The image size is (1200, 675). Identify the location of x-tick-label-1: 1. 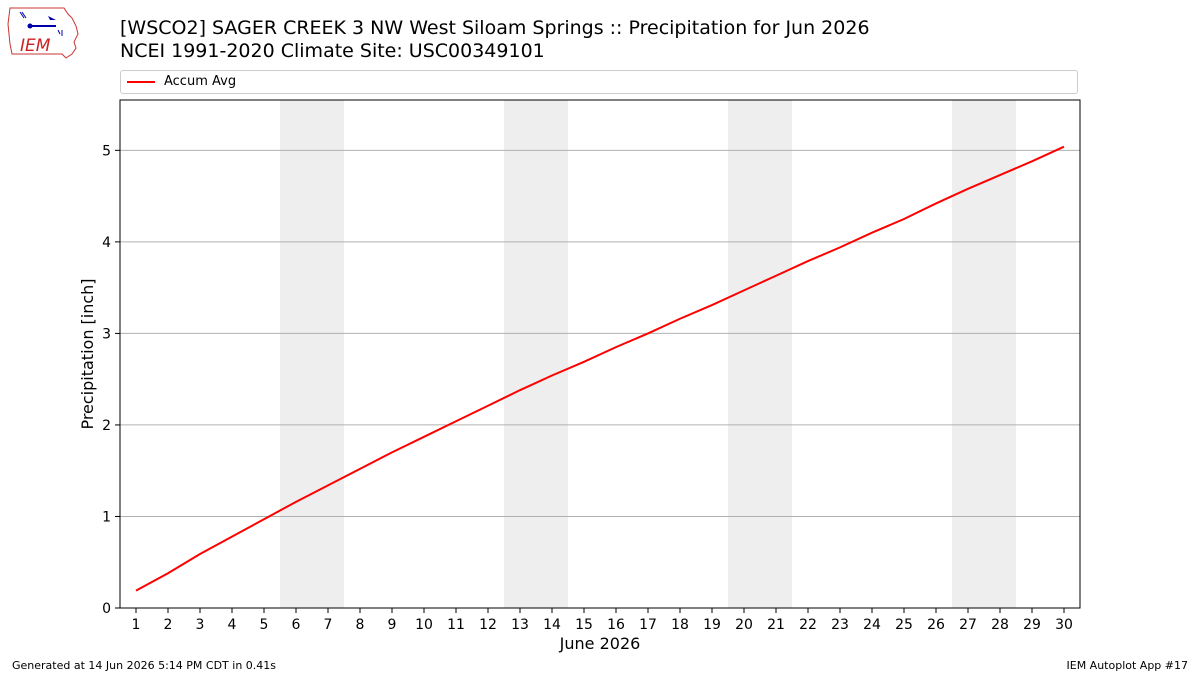
(136, 625).